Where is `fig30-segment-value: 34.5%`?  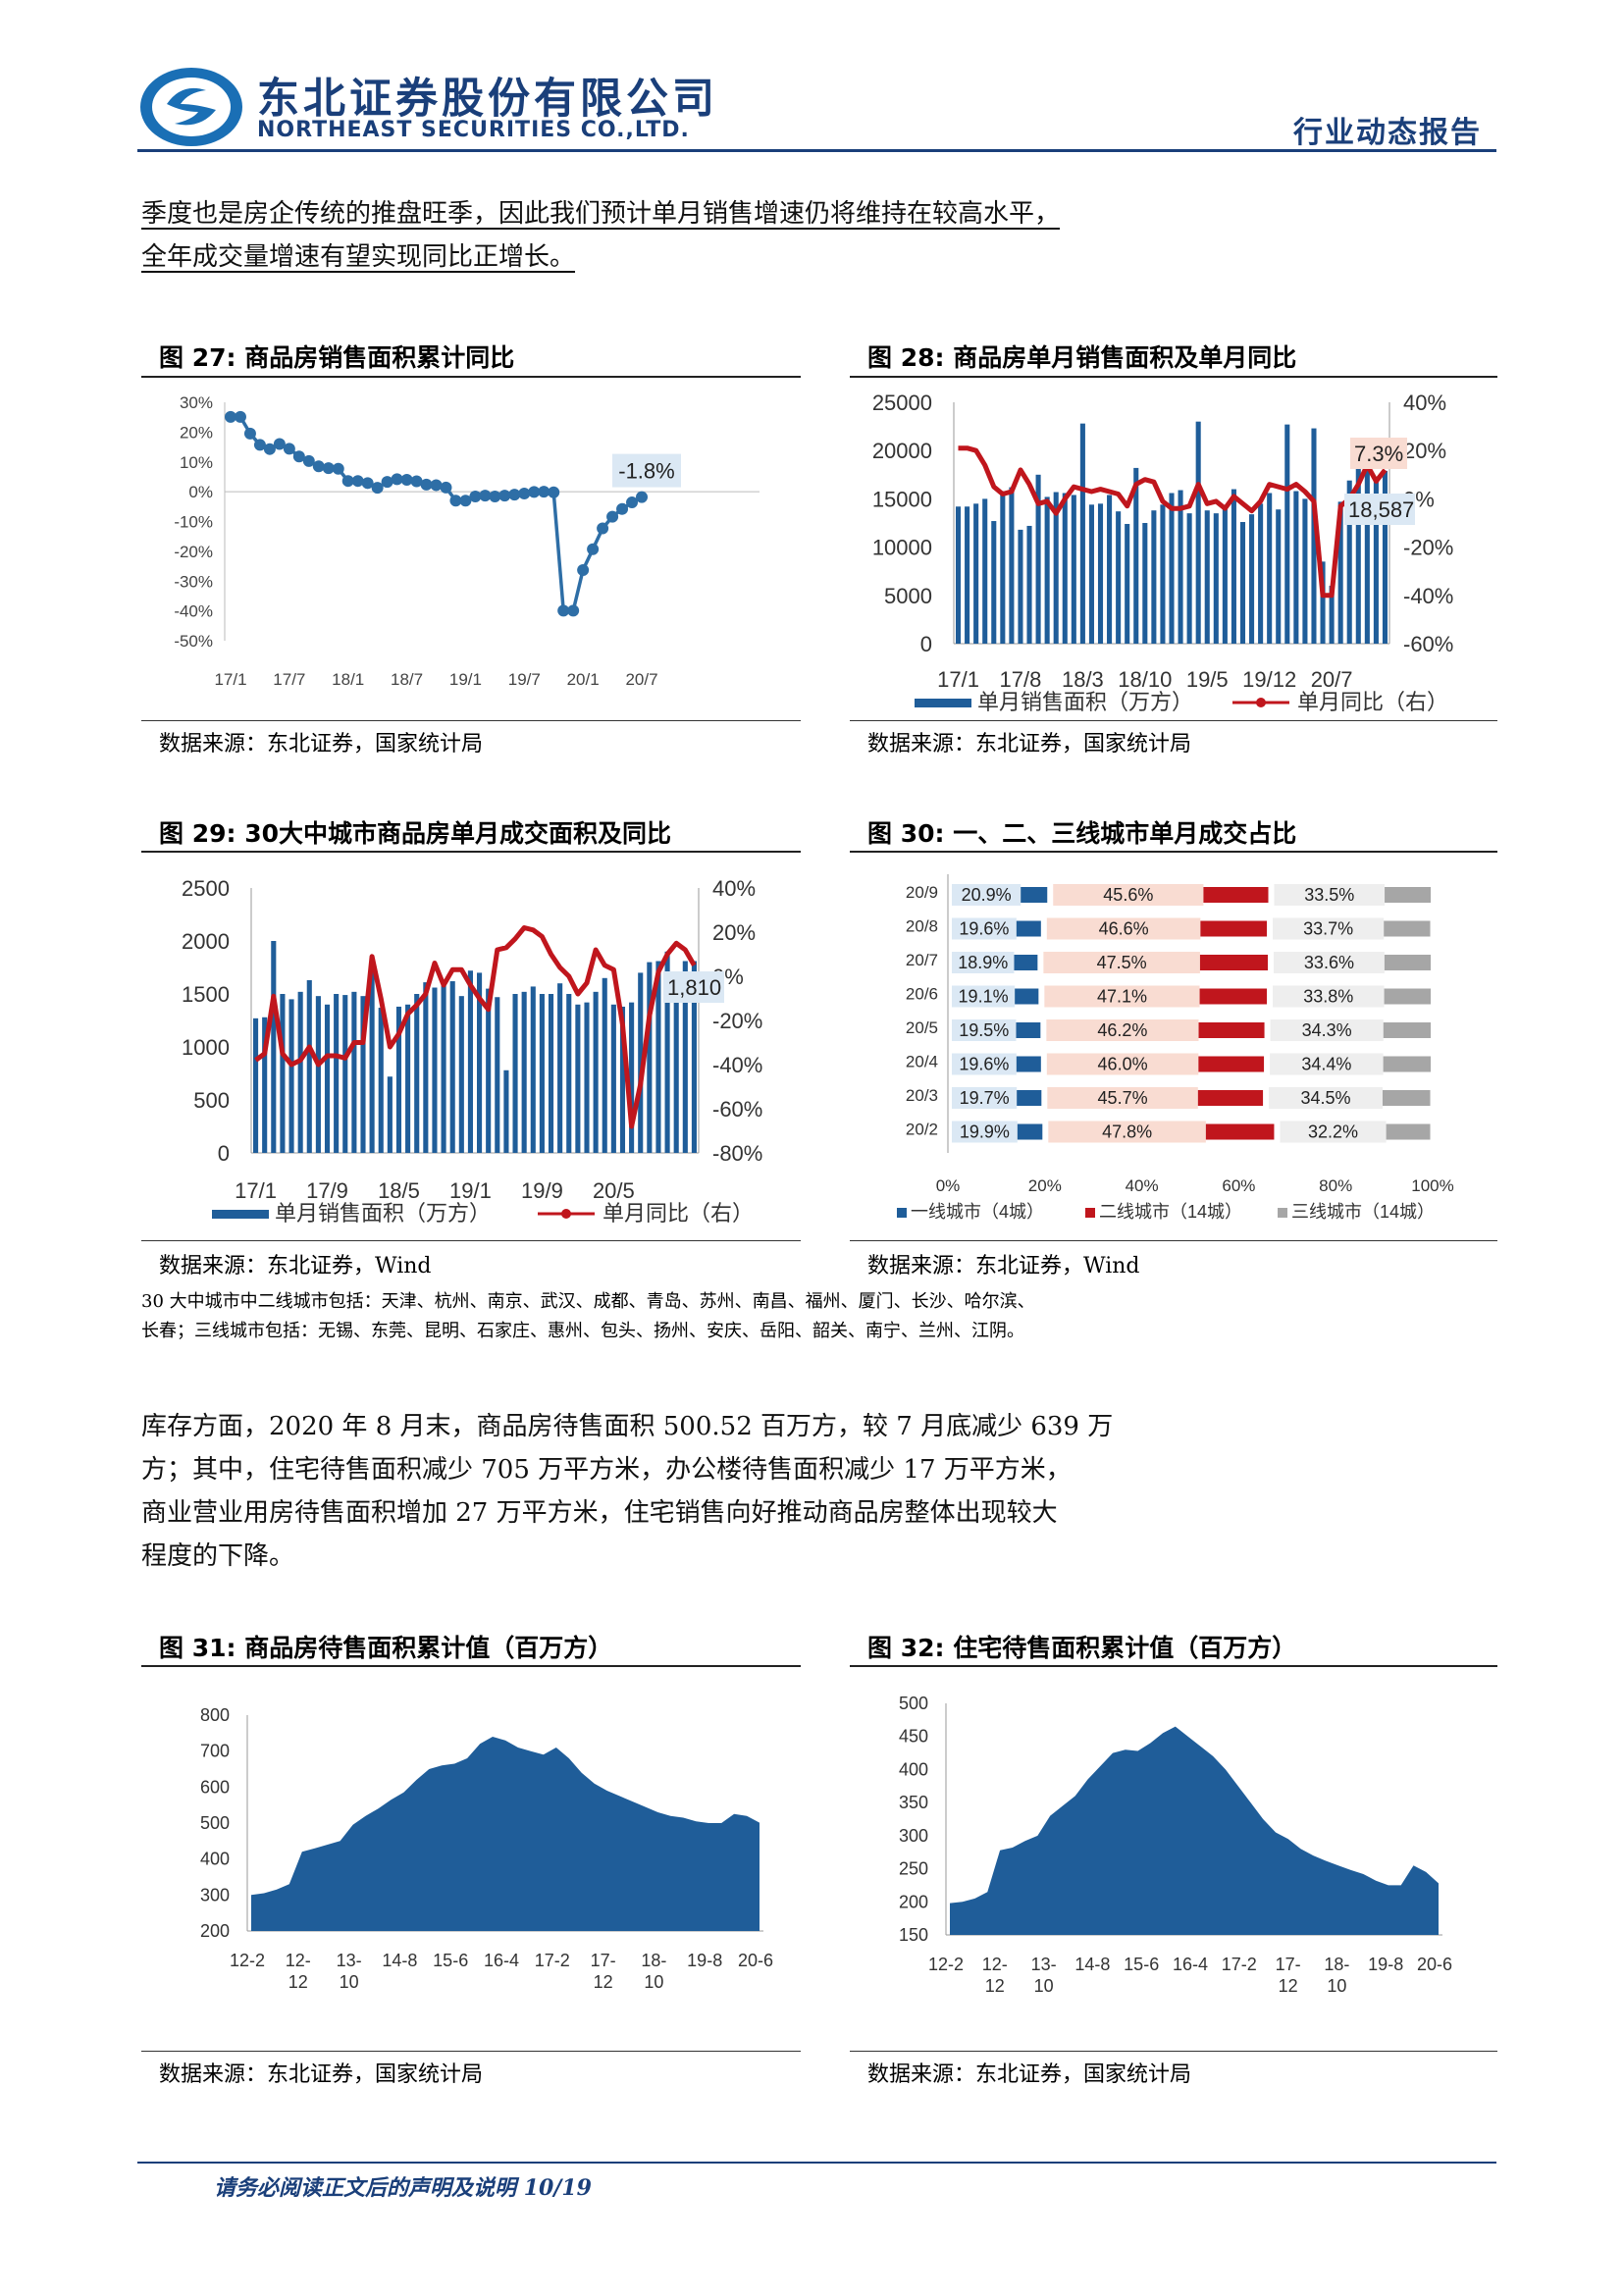 fig30-segment-value: 34.5% is located at coordinates (1325, 1098).